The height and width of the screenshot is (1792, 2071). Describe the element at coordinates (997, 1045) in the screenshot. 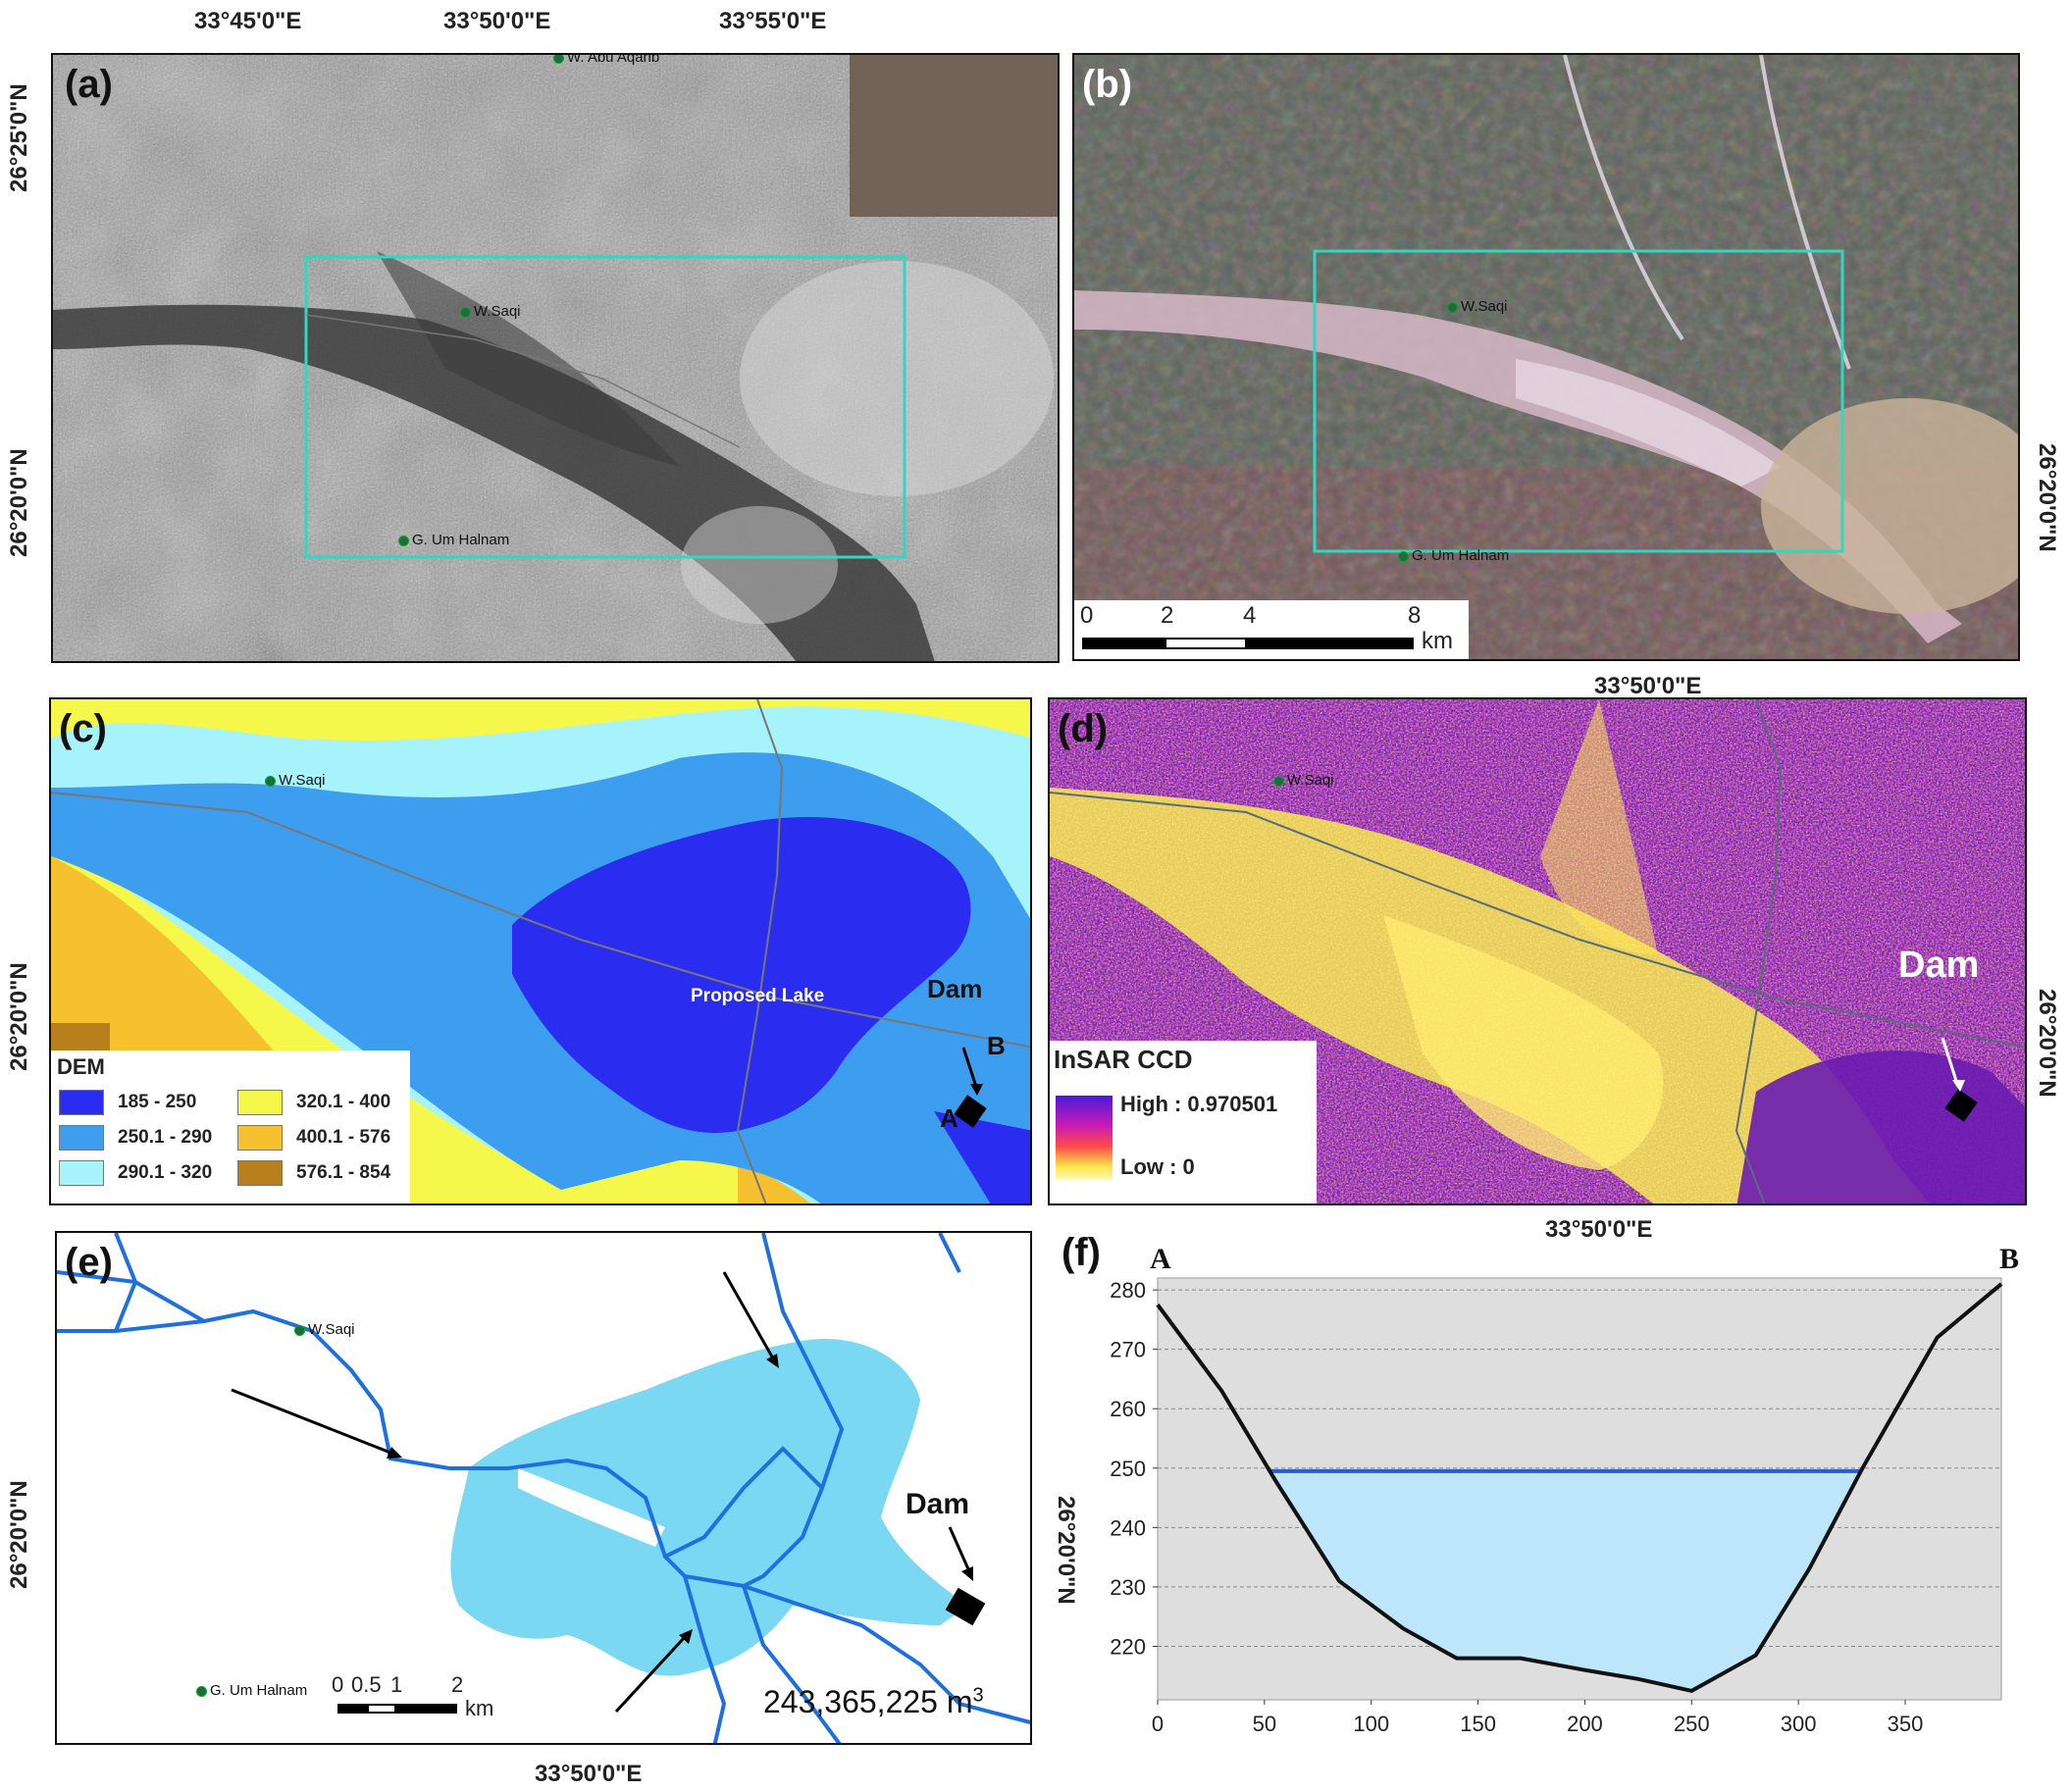

I see `point-b-label: B` at that location.